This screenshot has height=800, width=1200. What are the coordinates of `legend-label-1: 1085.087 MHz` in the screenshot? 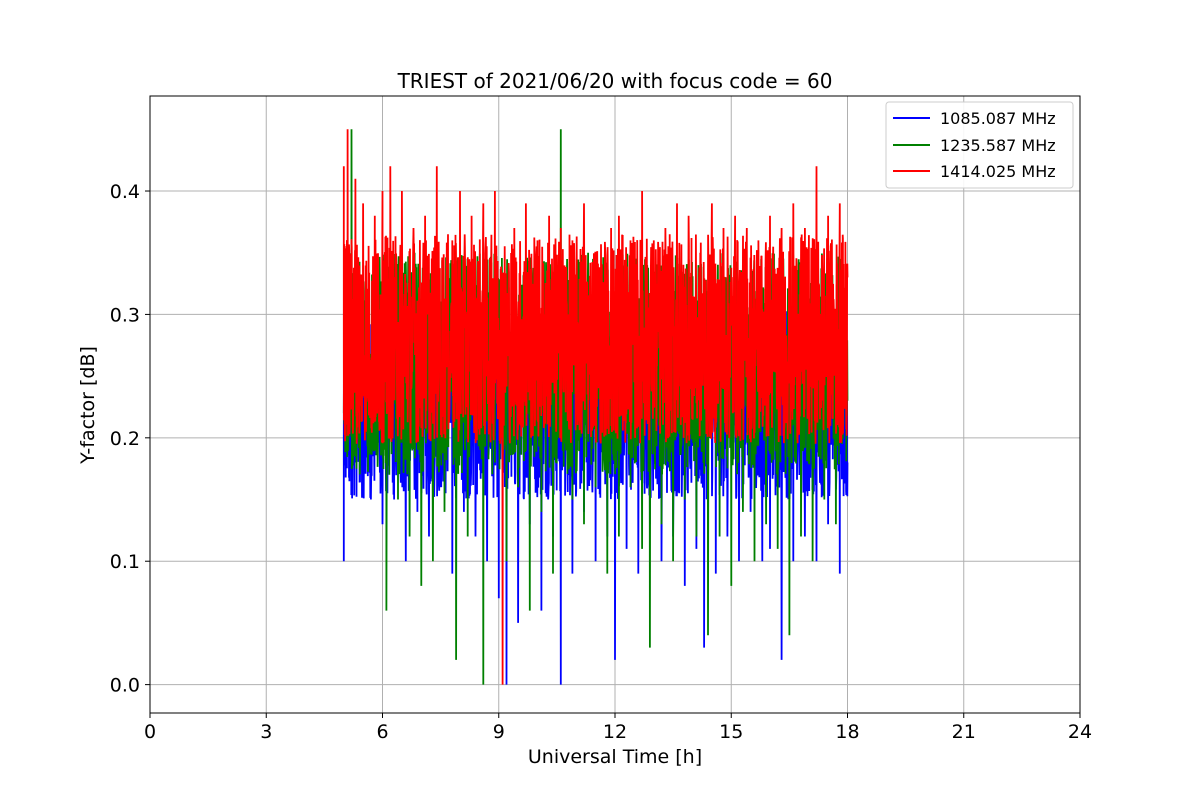 It's located at (998, 118).